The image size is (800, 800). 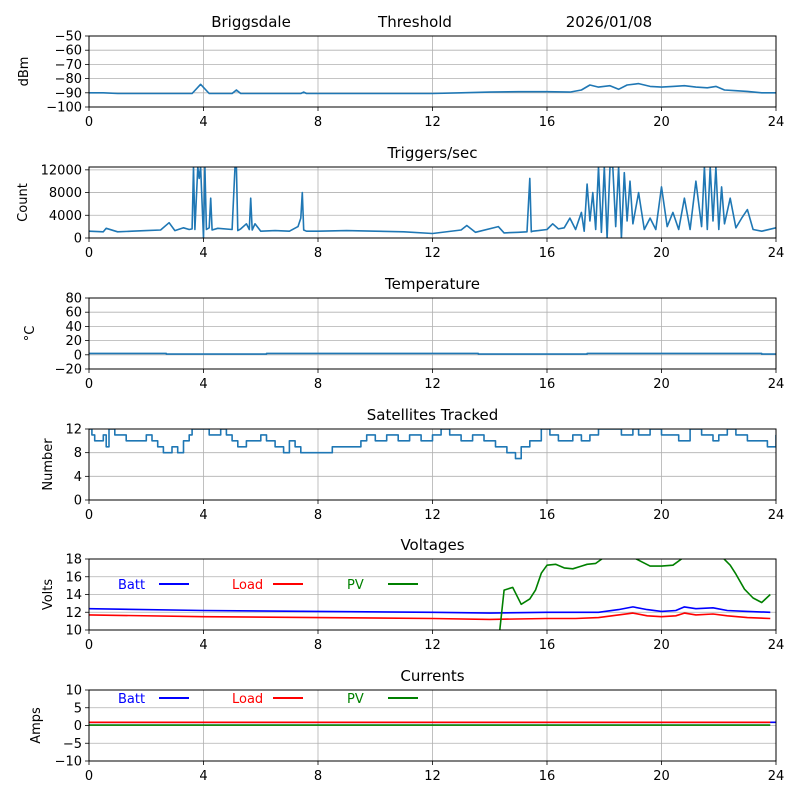 What do you see at coordinates (430, 616) in the screenshot?
I see `series-line-load` at bounding box center [430, 616].